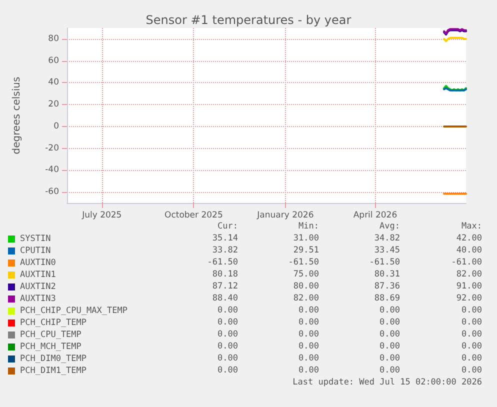 Image resolution: width=497 pixels, height=407 pixels. What do you see at coordinates (306, 239) in the screenshot?
I see `text: 31.00` at bounding box center [306, 239].